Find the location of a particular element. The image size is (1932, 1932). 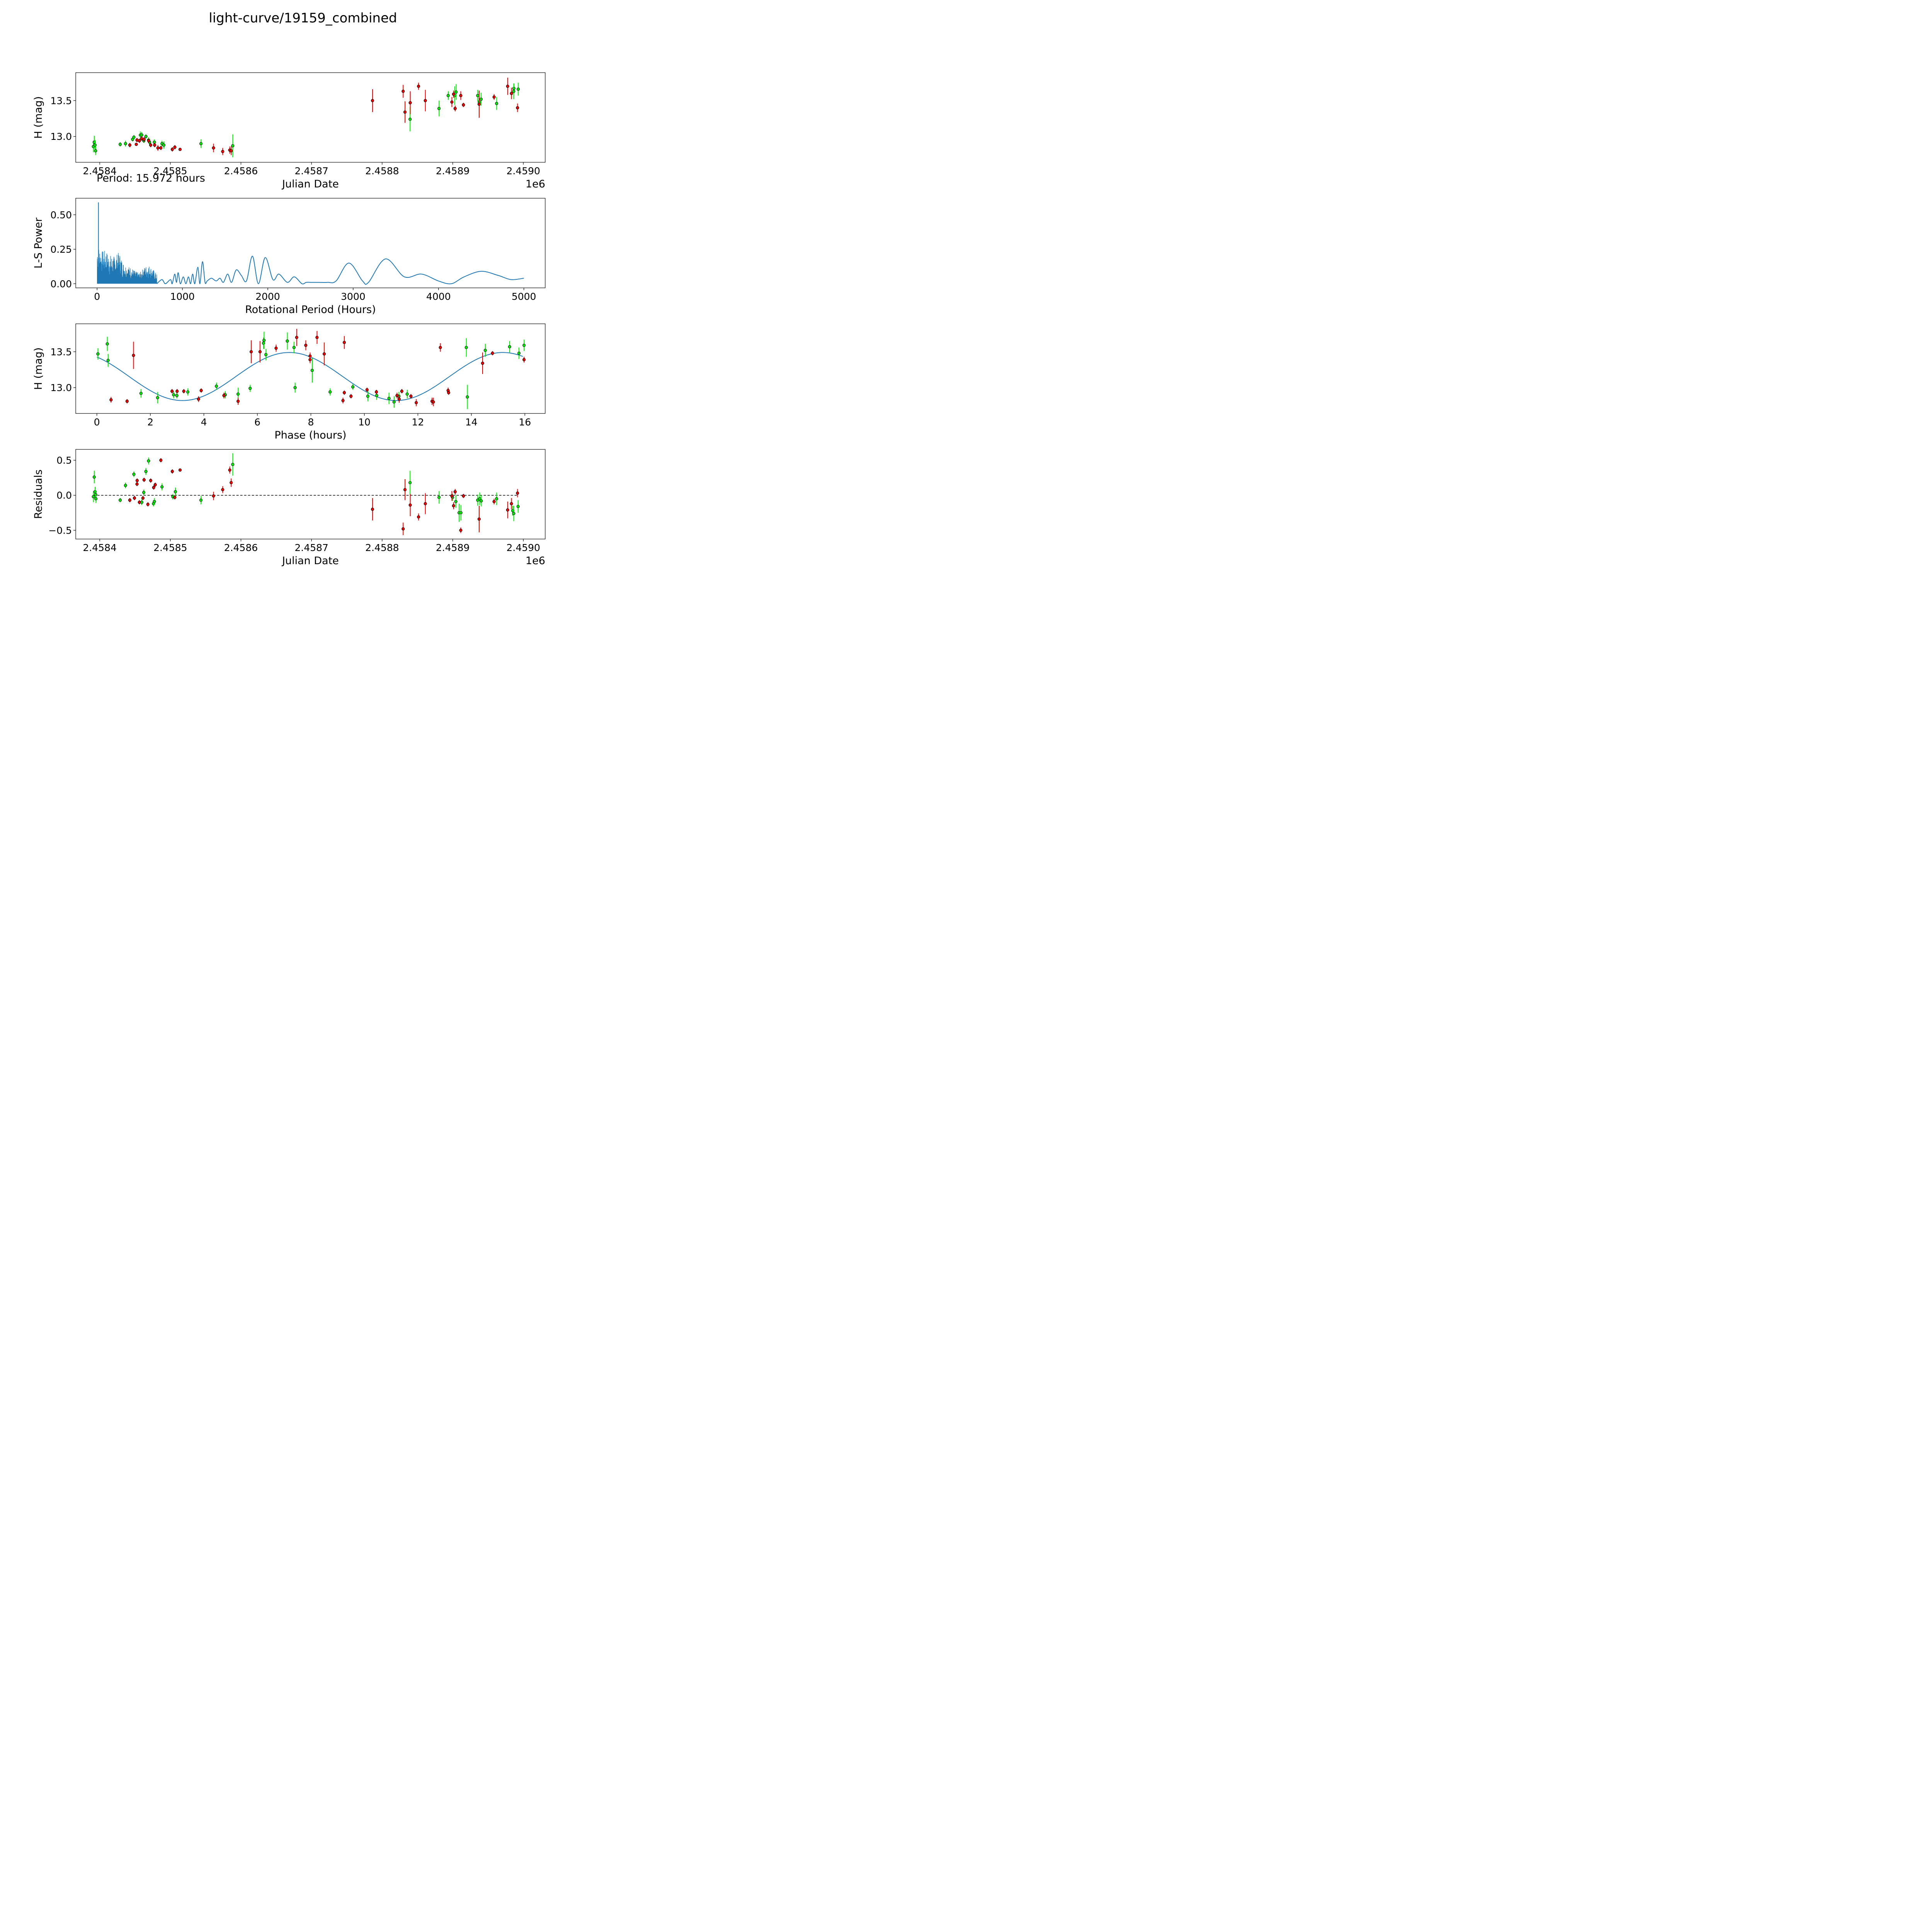

timeseries-offset-label: 1e6 is located at coordinates (535, 184).